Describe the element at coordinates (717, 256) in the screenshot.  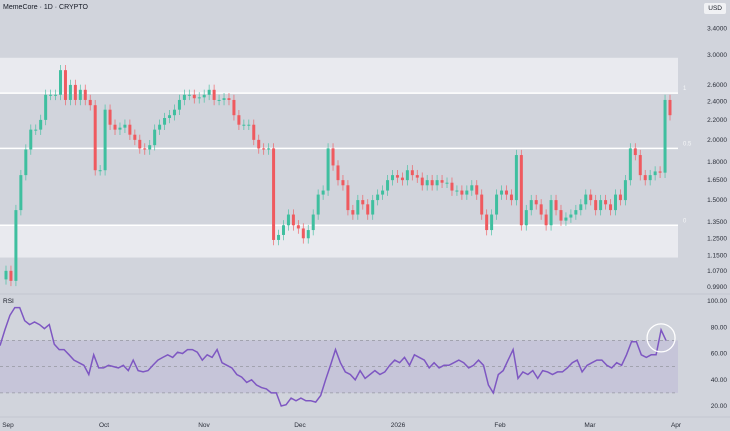
I see `price-axis-label: 1.1500` at that location.